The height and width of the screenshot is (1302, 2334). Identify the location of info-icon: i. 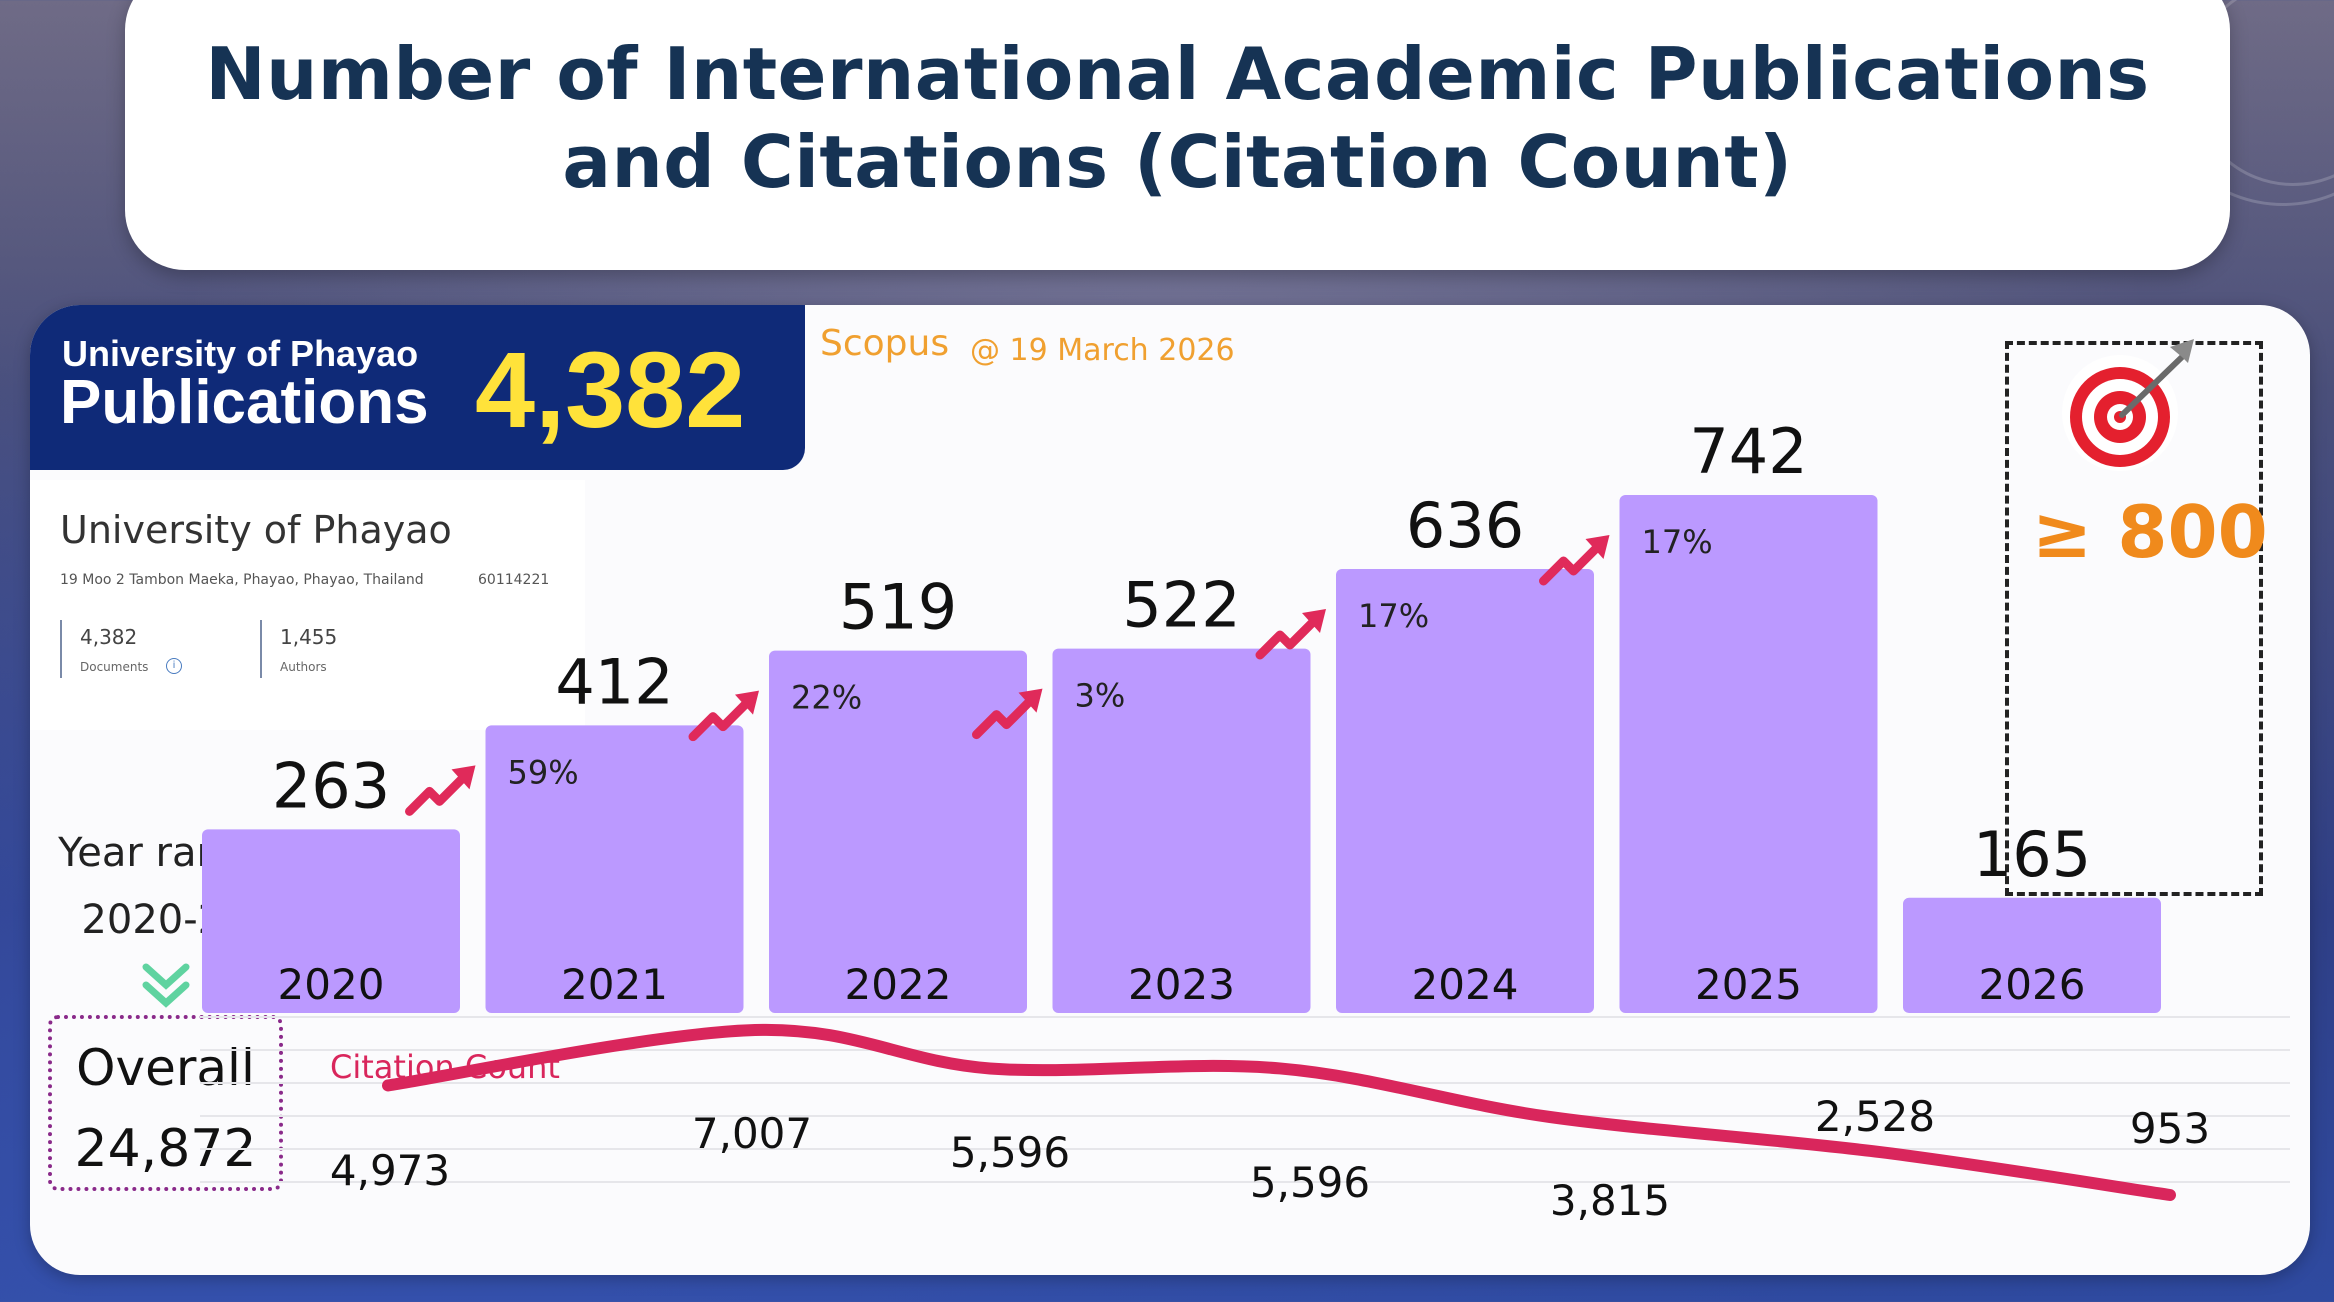
(174, 666).